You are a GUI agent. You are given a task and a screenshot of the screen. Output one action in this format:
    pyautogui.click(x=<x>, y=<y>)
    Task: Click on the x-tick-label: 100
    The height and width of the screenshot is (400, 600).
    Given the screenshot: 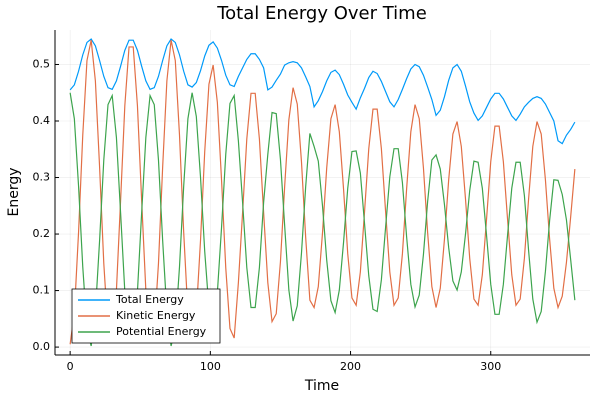 What is the action you would take?
    pyautogui.click(x=210, y=366)
    